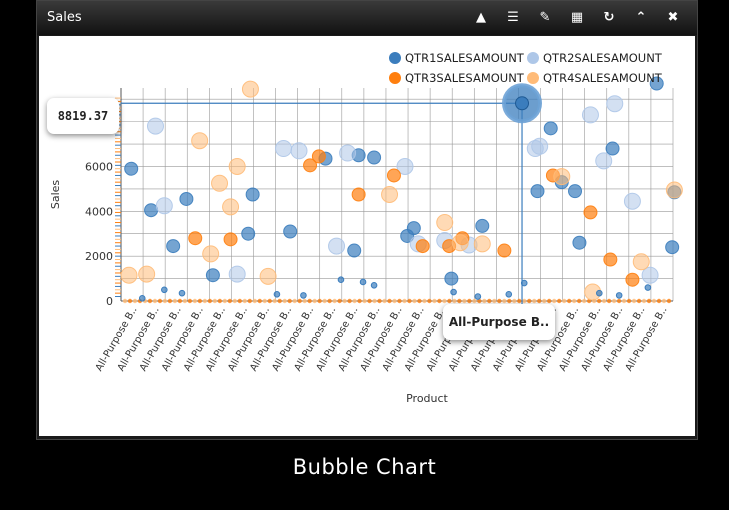 This screenshot has height=510, width=729. I want to click on collapse-icon: ⌃, so click(641, 17).